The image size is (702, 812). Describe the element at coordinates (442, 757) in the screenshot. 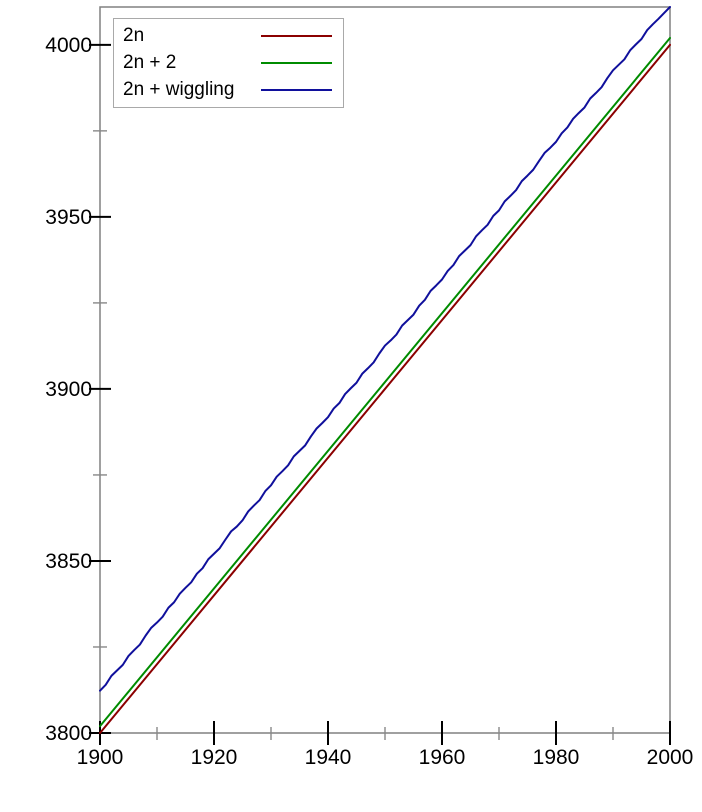

I see `x-axis-tick-label: 1960` at that location.